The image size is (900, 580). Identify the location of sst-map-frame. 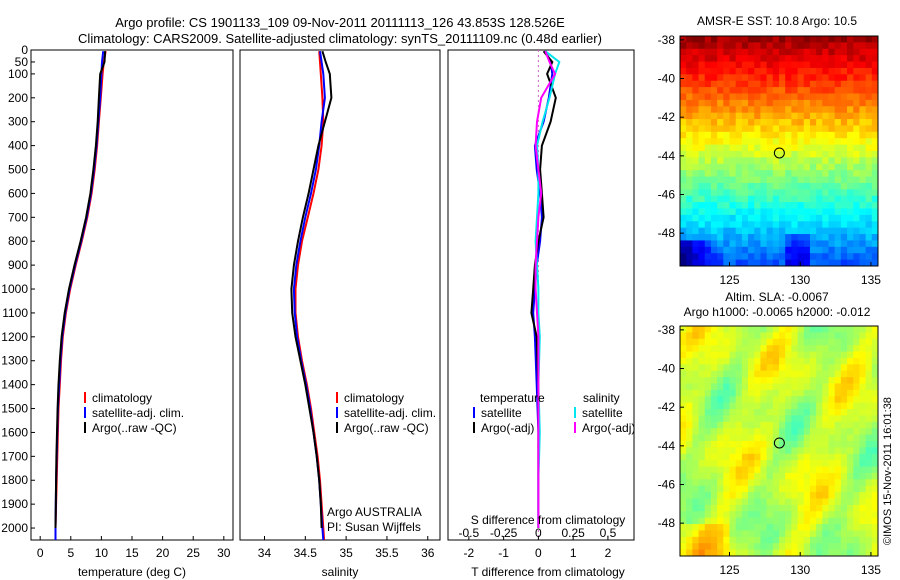
(779, 151).